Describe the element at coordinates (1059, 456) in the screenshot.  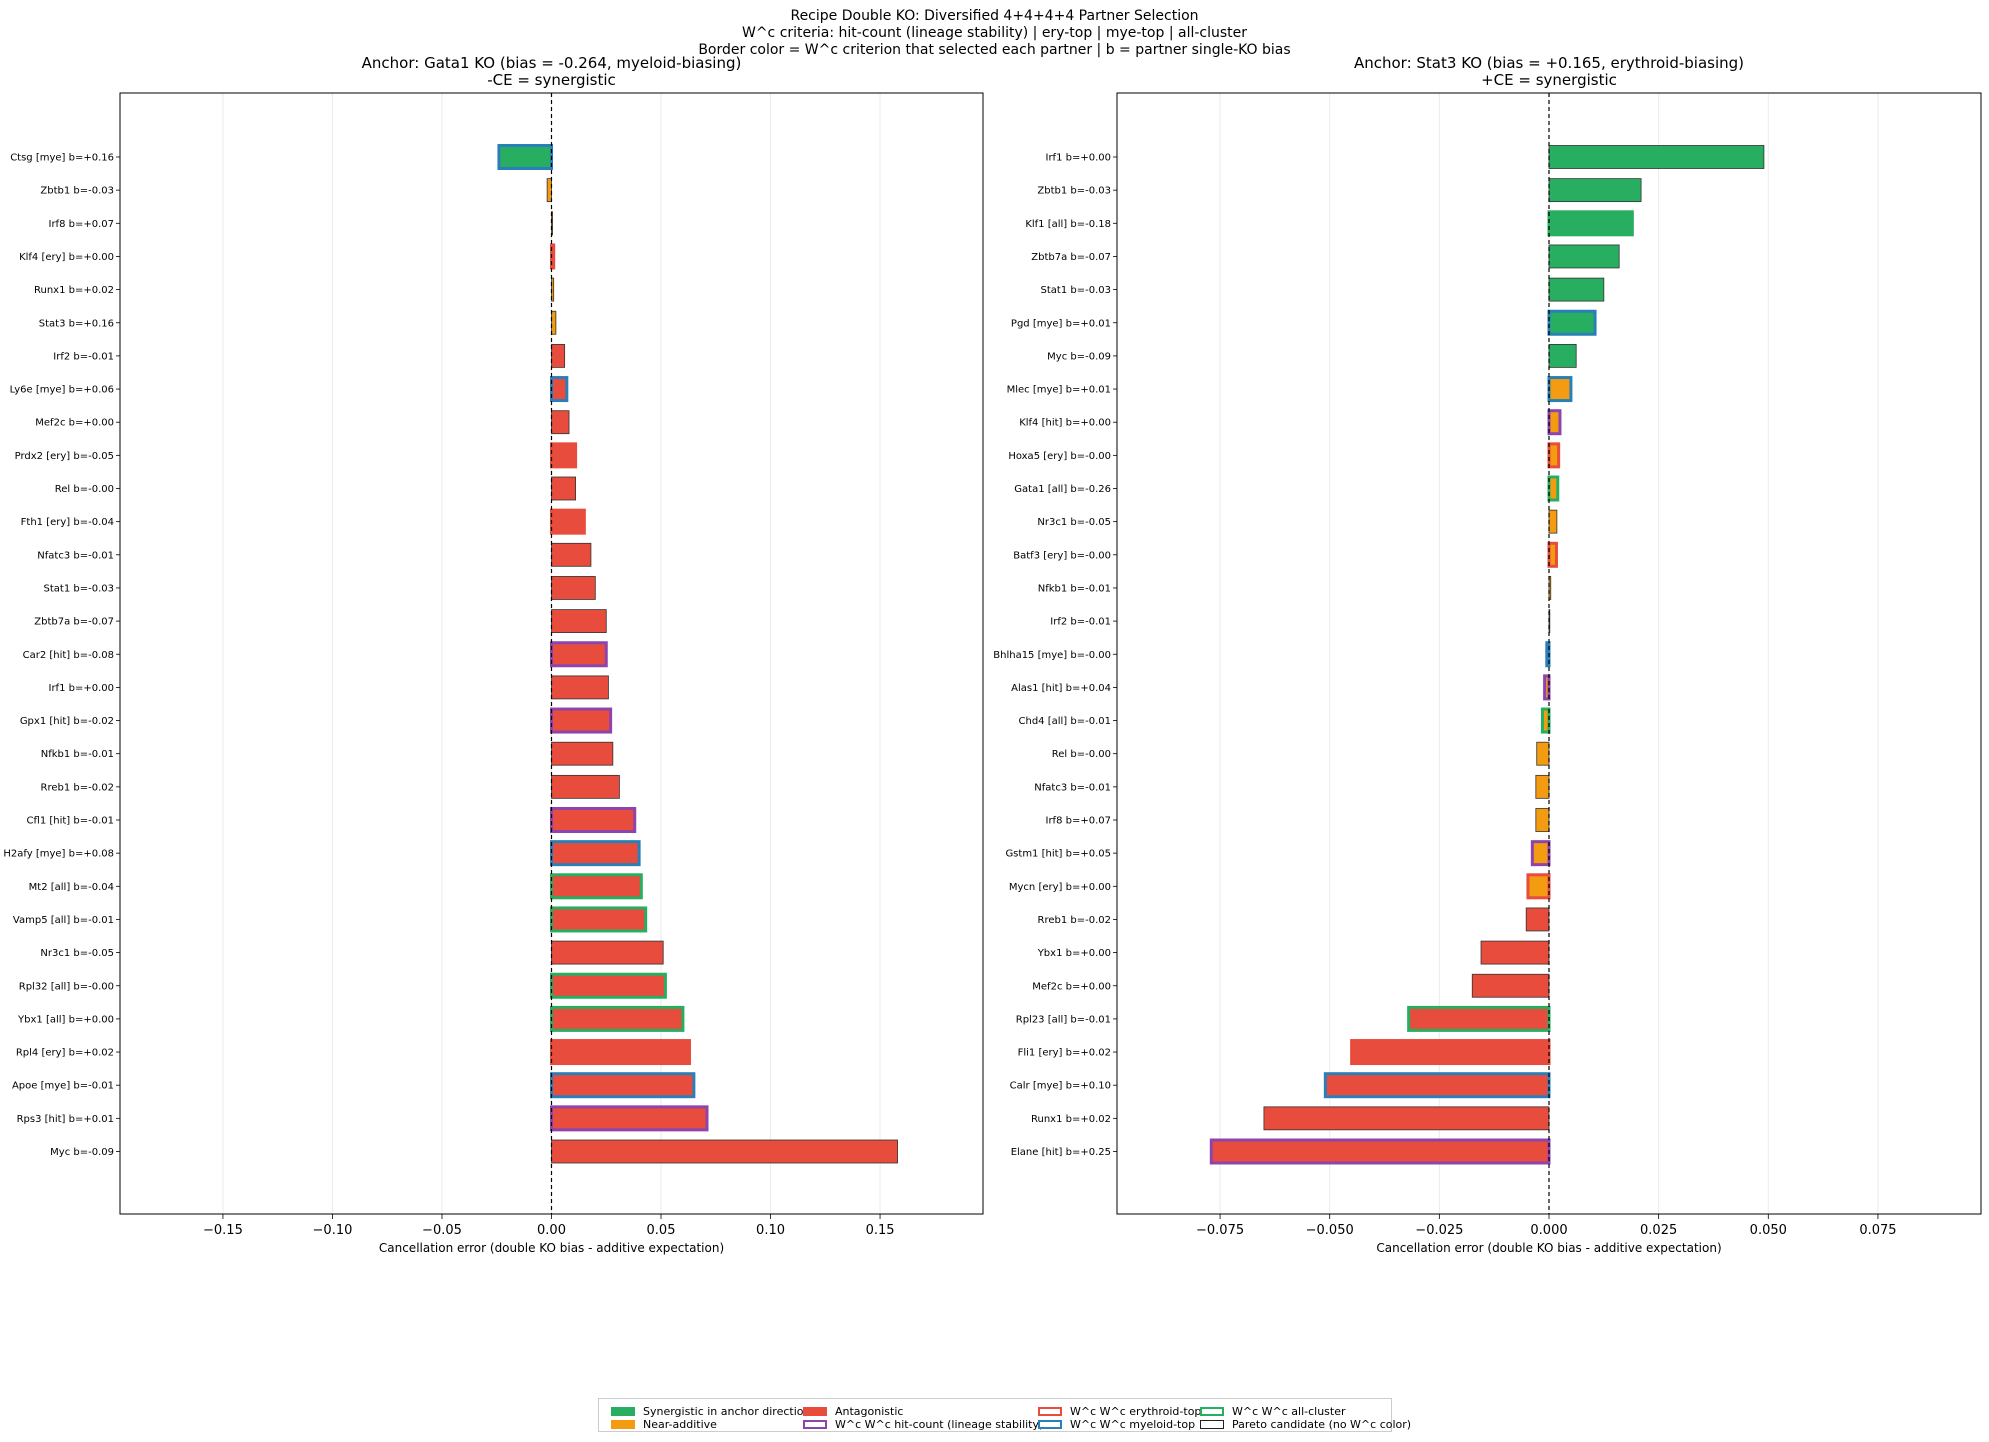
I see `y-tick-label: Hoxa5 [ery] b=-0.00` at that location.